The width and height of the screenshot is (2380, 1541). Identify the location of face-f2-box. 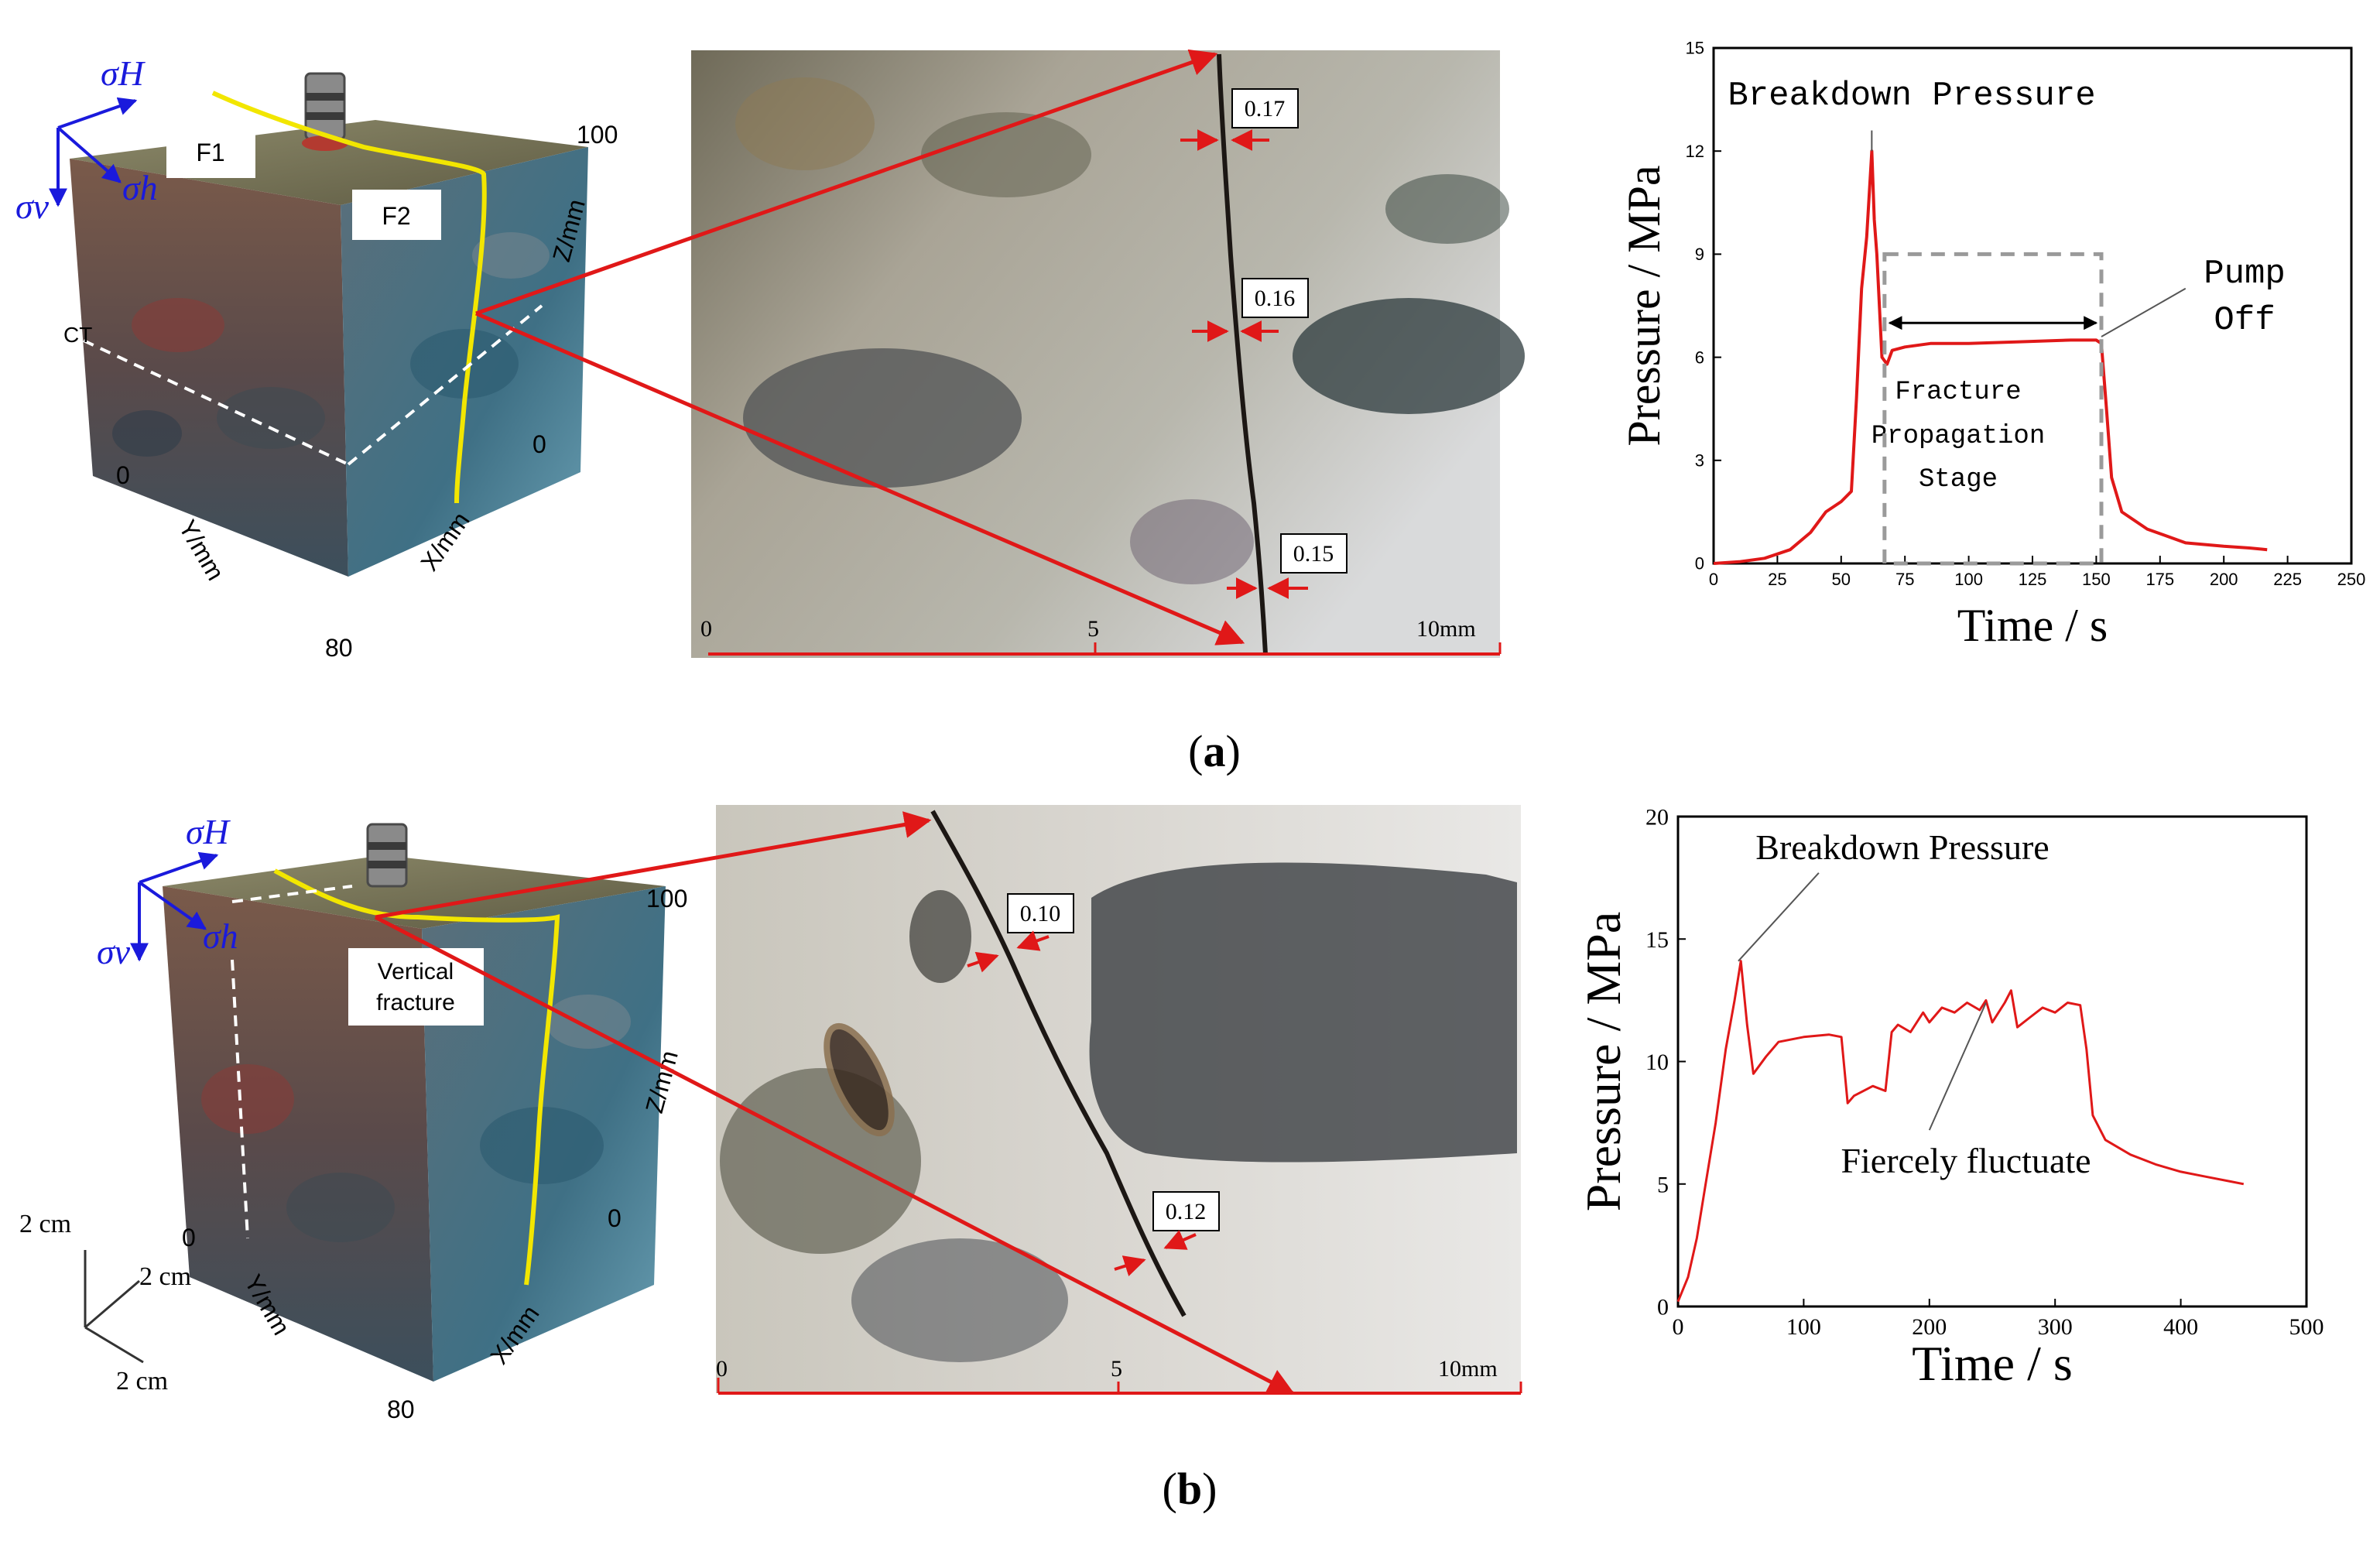
(396, 215).